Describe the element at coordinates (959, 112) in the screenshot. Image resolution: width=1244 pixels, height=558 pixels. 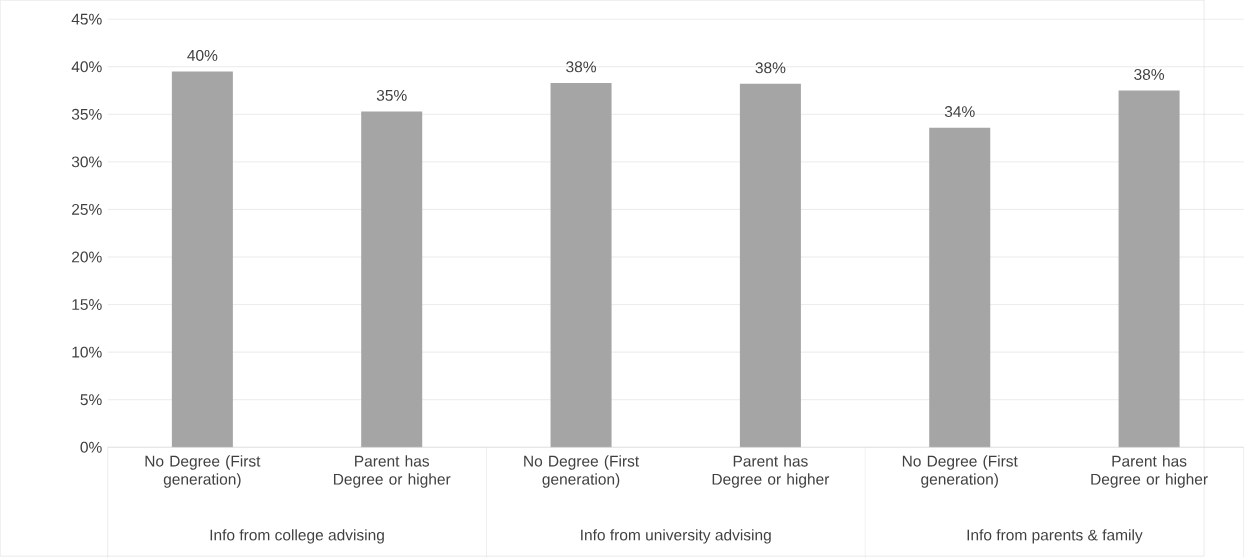
I see `data-label: 34%` at that location.